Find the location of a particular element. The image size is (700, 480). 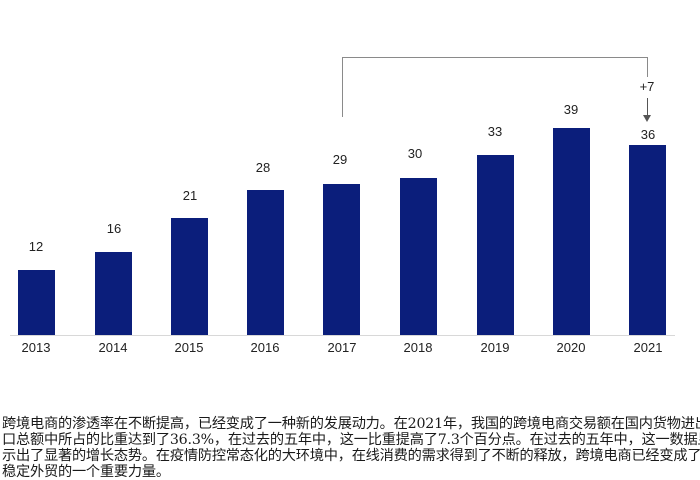

value-label-2014: 16 is located at coordinates (114, 228).